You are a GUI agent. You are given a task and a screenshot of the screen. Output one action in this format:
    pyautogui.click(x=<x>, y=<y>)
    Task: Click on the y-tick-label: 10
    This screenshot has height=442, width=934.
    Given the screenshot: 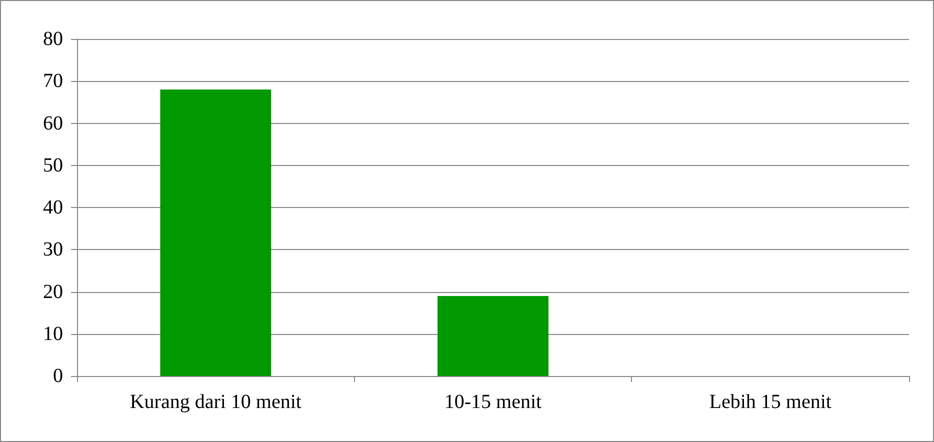 What is the action you would take?
    pyautogui.click(x=53, y=333)
    